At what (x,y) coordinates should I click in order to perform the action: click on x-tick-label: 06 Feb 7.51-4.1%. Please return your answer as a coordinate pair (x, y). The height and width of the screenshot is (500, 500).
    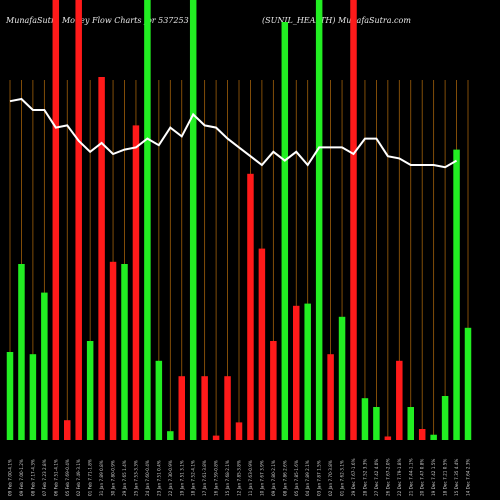
    Looking at the image, I should click on (55, 477).